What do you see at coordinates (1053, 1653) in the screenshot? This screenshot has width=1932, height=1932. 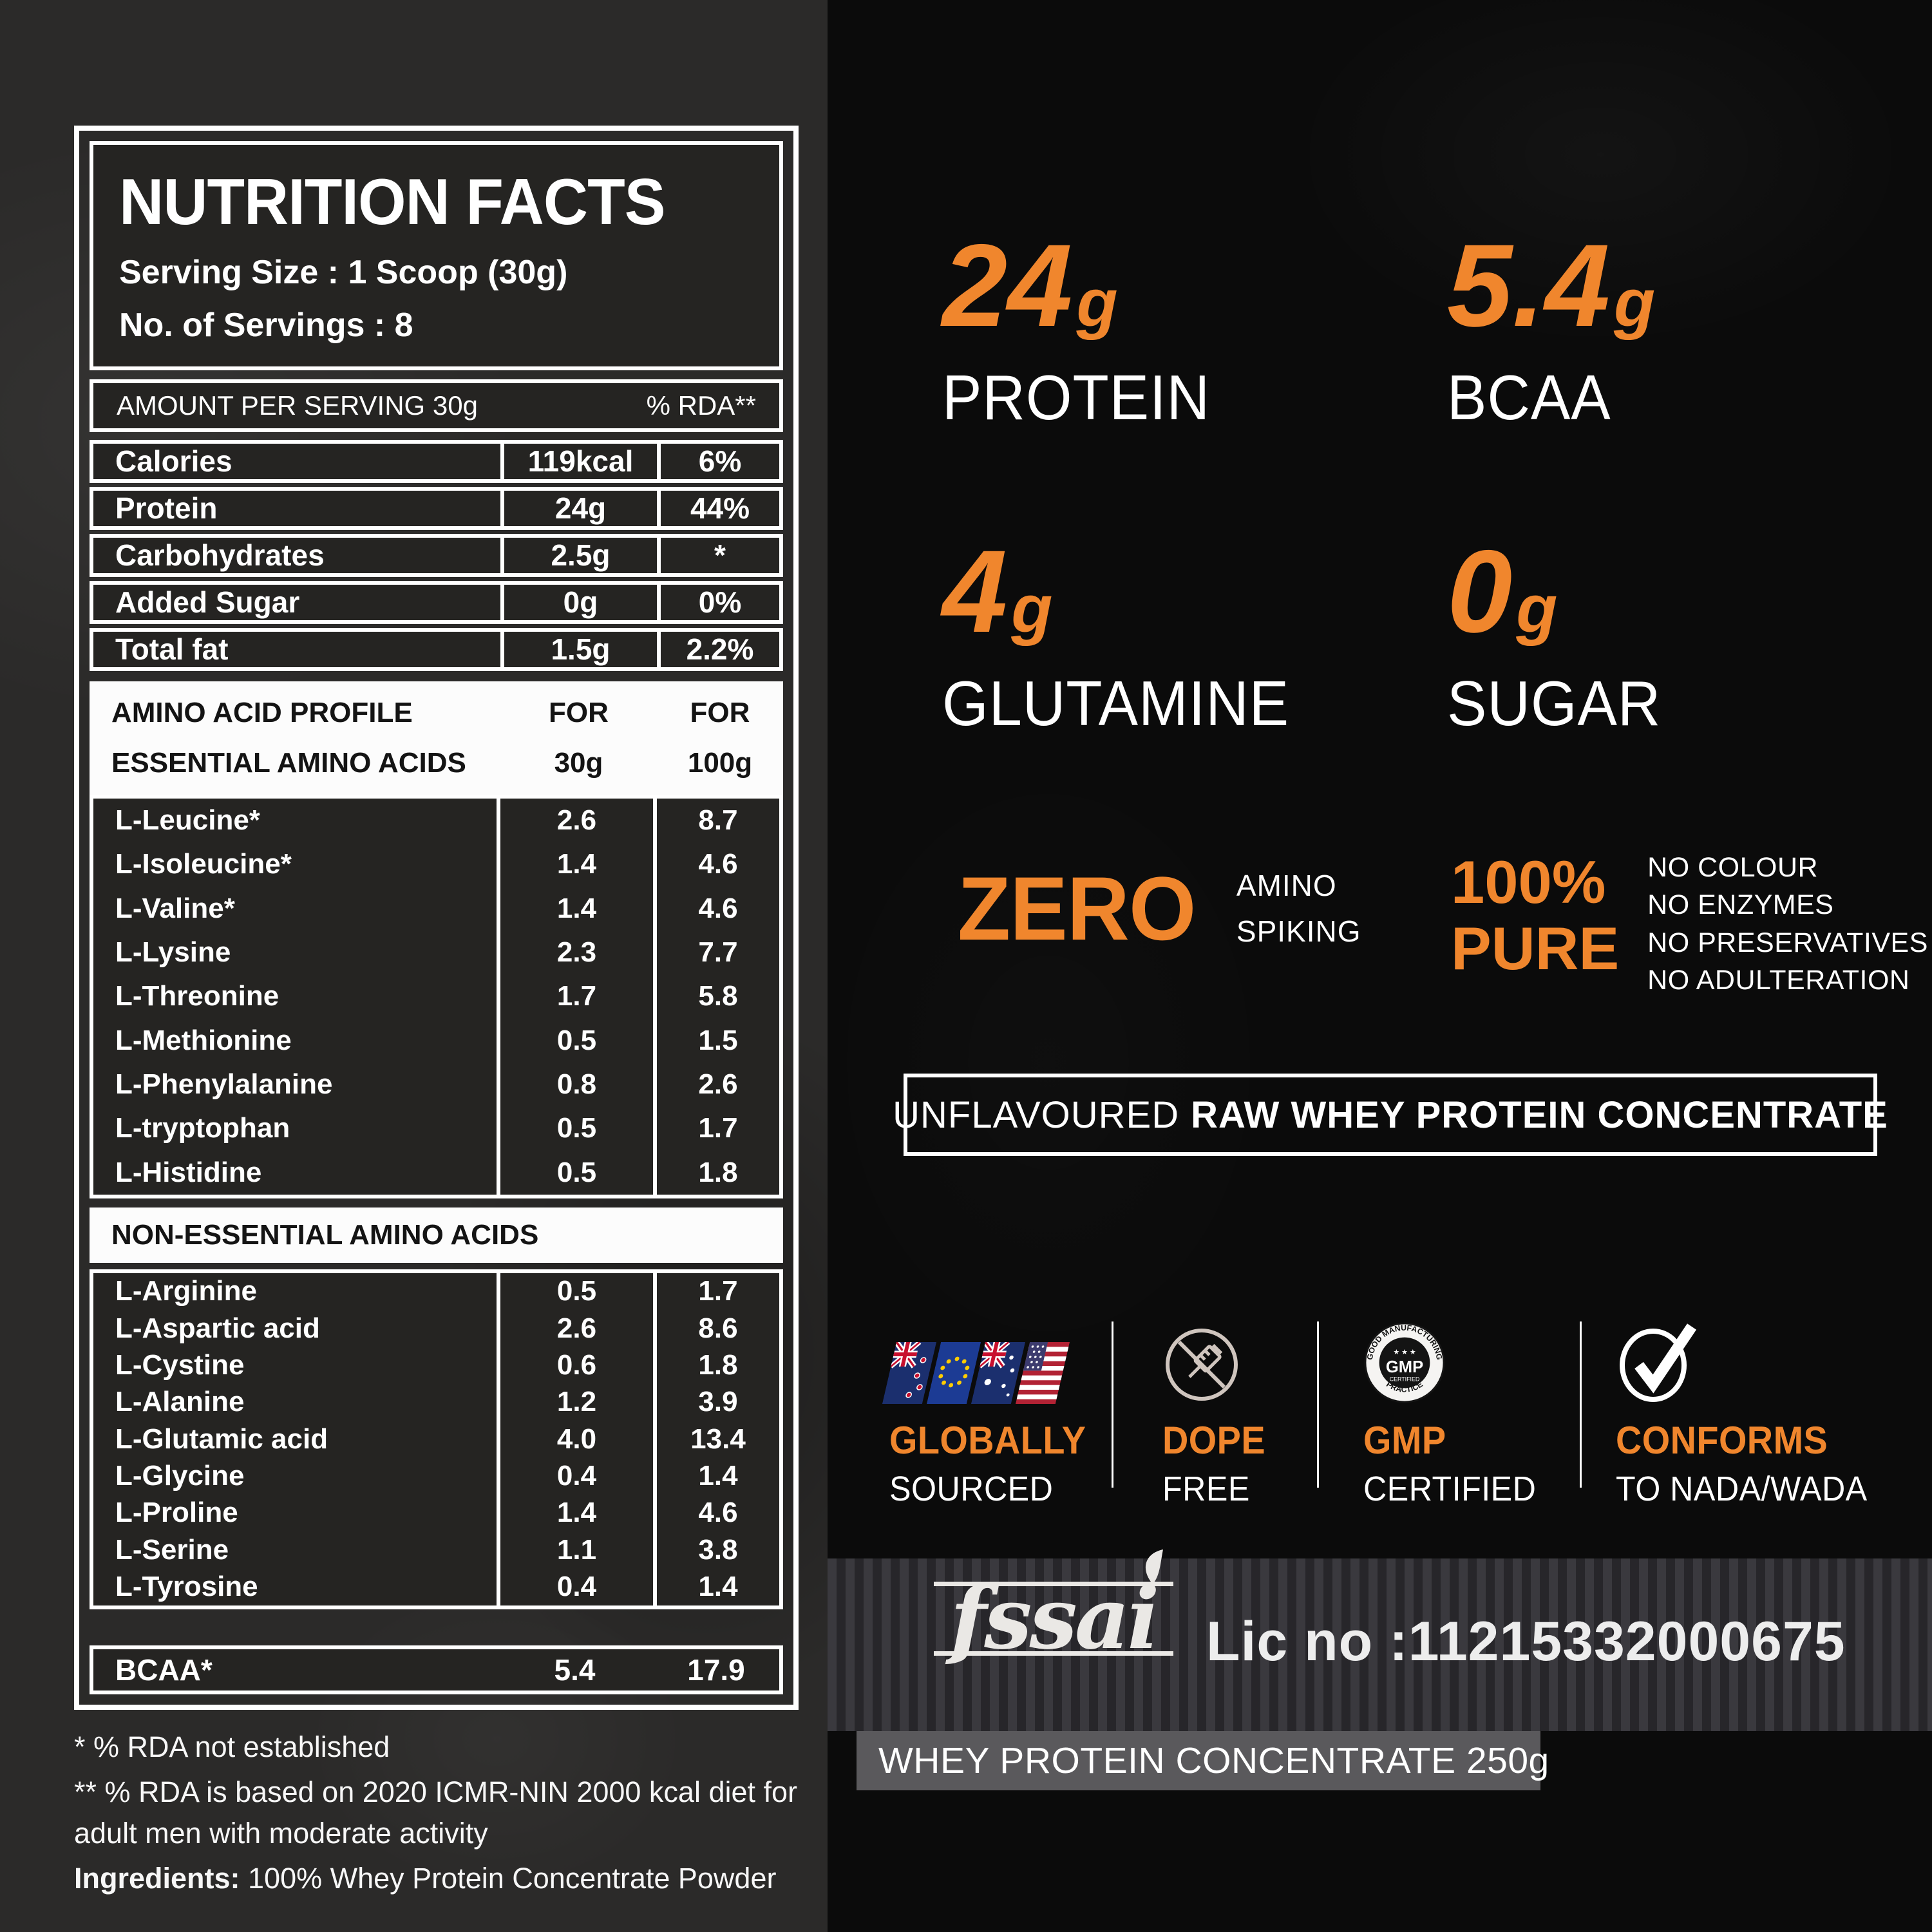 I see `fssai-rule` at bounding box center [1053, 1653].